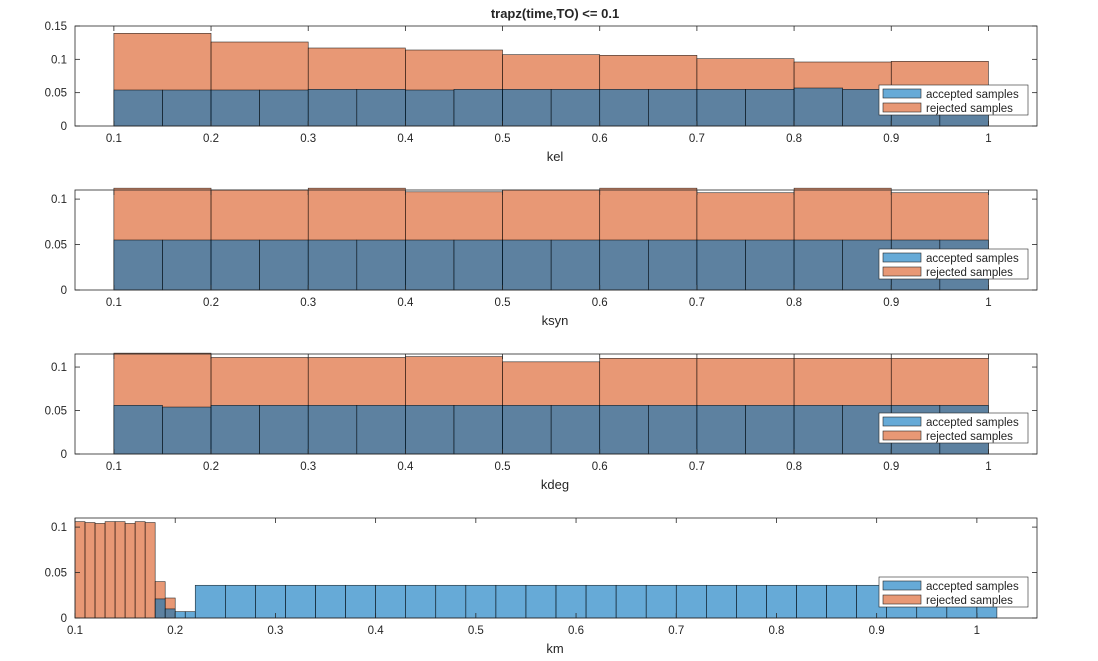  I want to click on x-tick-label: 0.3, so click(275, 631).